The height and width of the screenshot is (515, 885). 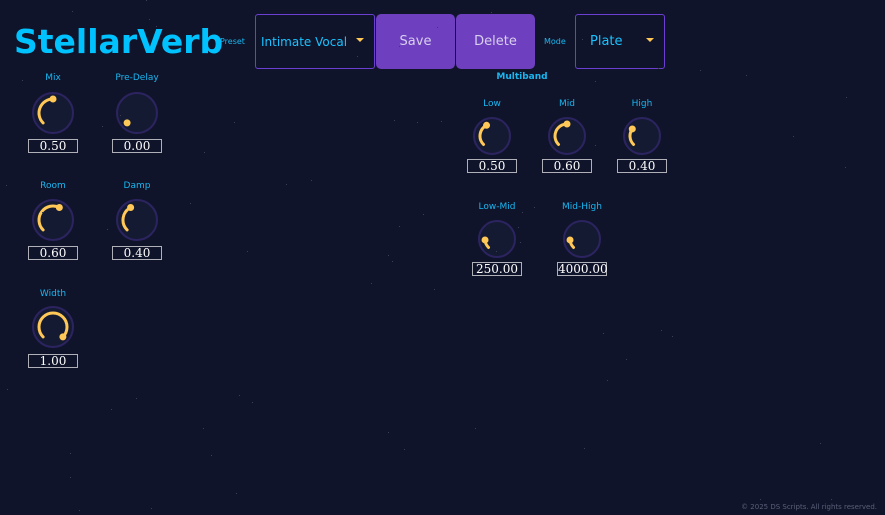 I want to click on save-button: Save, so click(x=415, y=41).